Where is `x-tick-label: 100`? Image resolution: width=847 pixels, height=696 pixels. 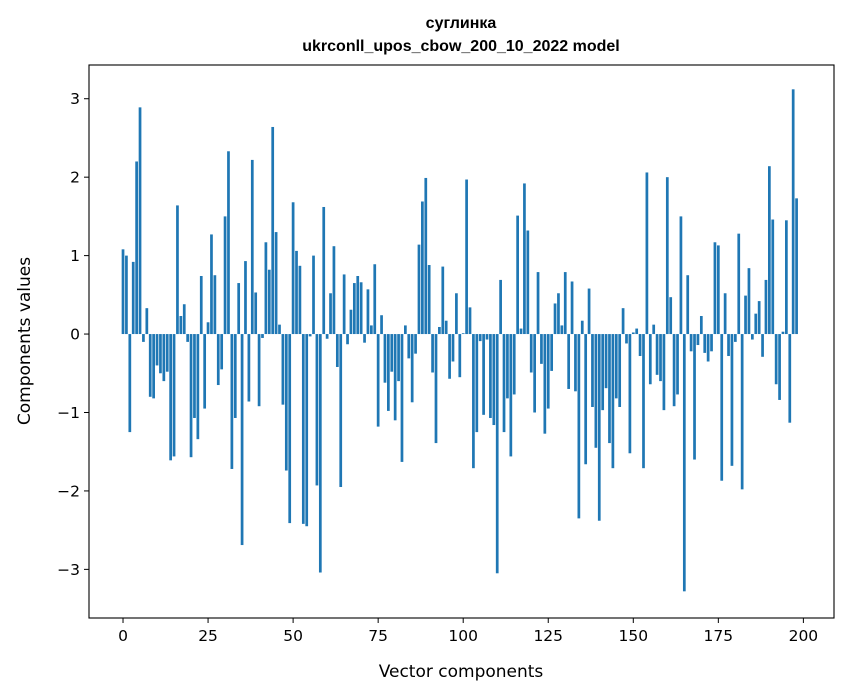
x-tick-label: 100 is located at coordinates (463, 636).